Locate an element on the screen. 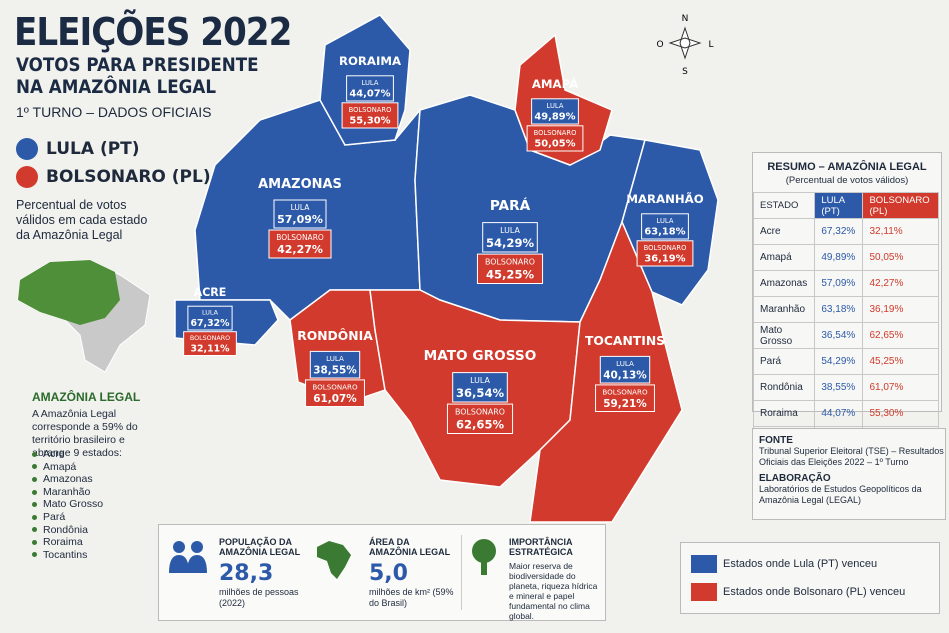 The height and width of the screenshot is (633, 949). mini-map is located at coordinates (84, 316).